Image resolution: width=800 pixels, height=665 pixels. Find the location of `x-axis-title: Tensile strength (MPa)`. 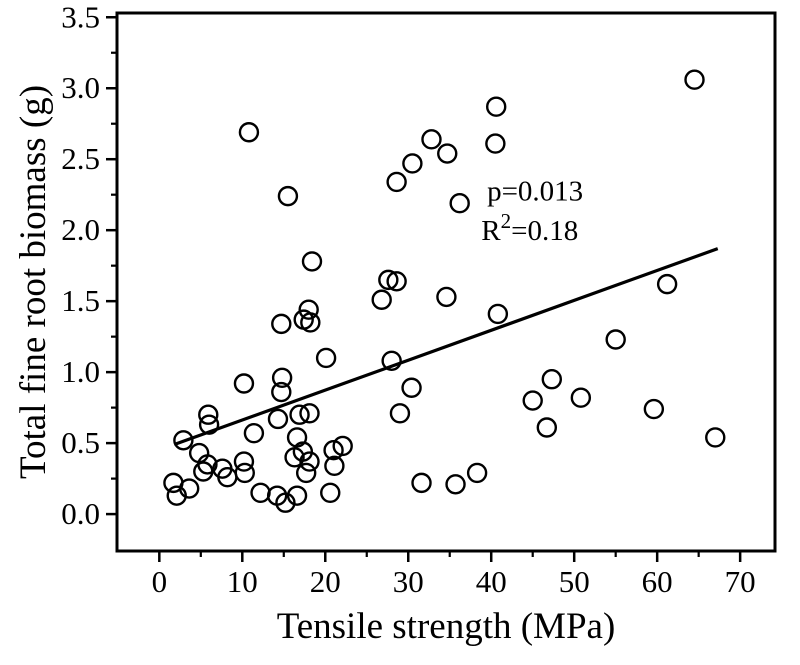

x-axis-title: Tensile strength (MPa) is located at coordinates (446, 626).